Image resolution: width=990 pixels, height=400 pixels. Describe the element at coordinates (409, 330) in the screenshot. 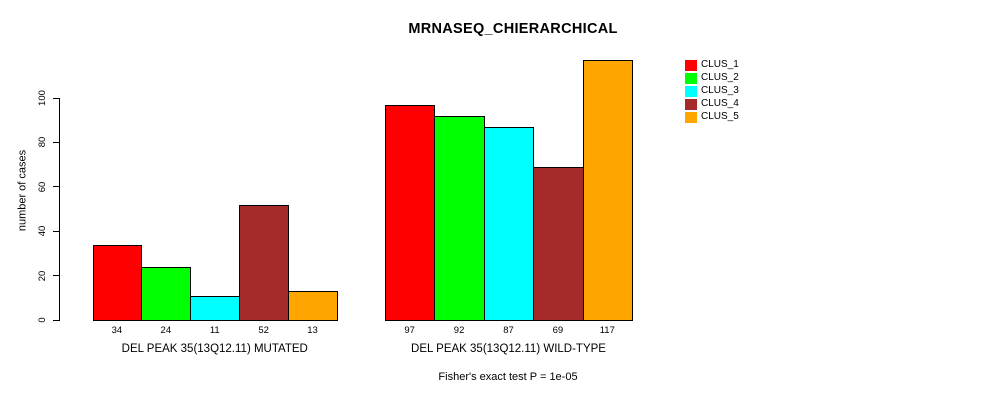

I see `bar-value-label: 97` at that location.